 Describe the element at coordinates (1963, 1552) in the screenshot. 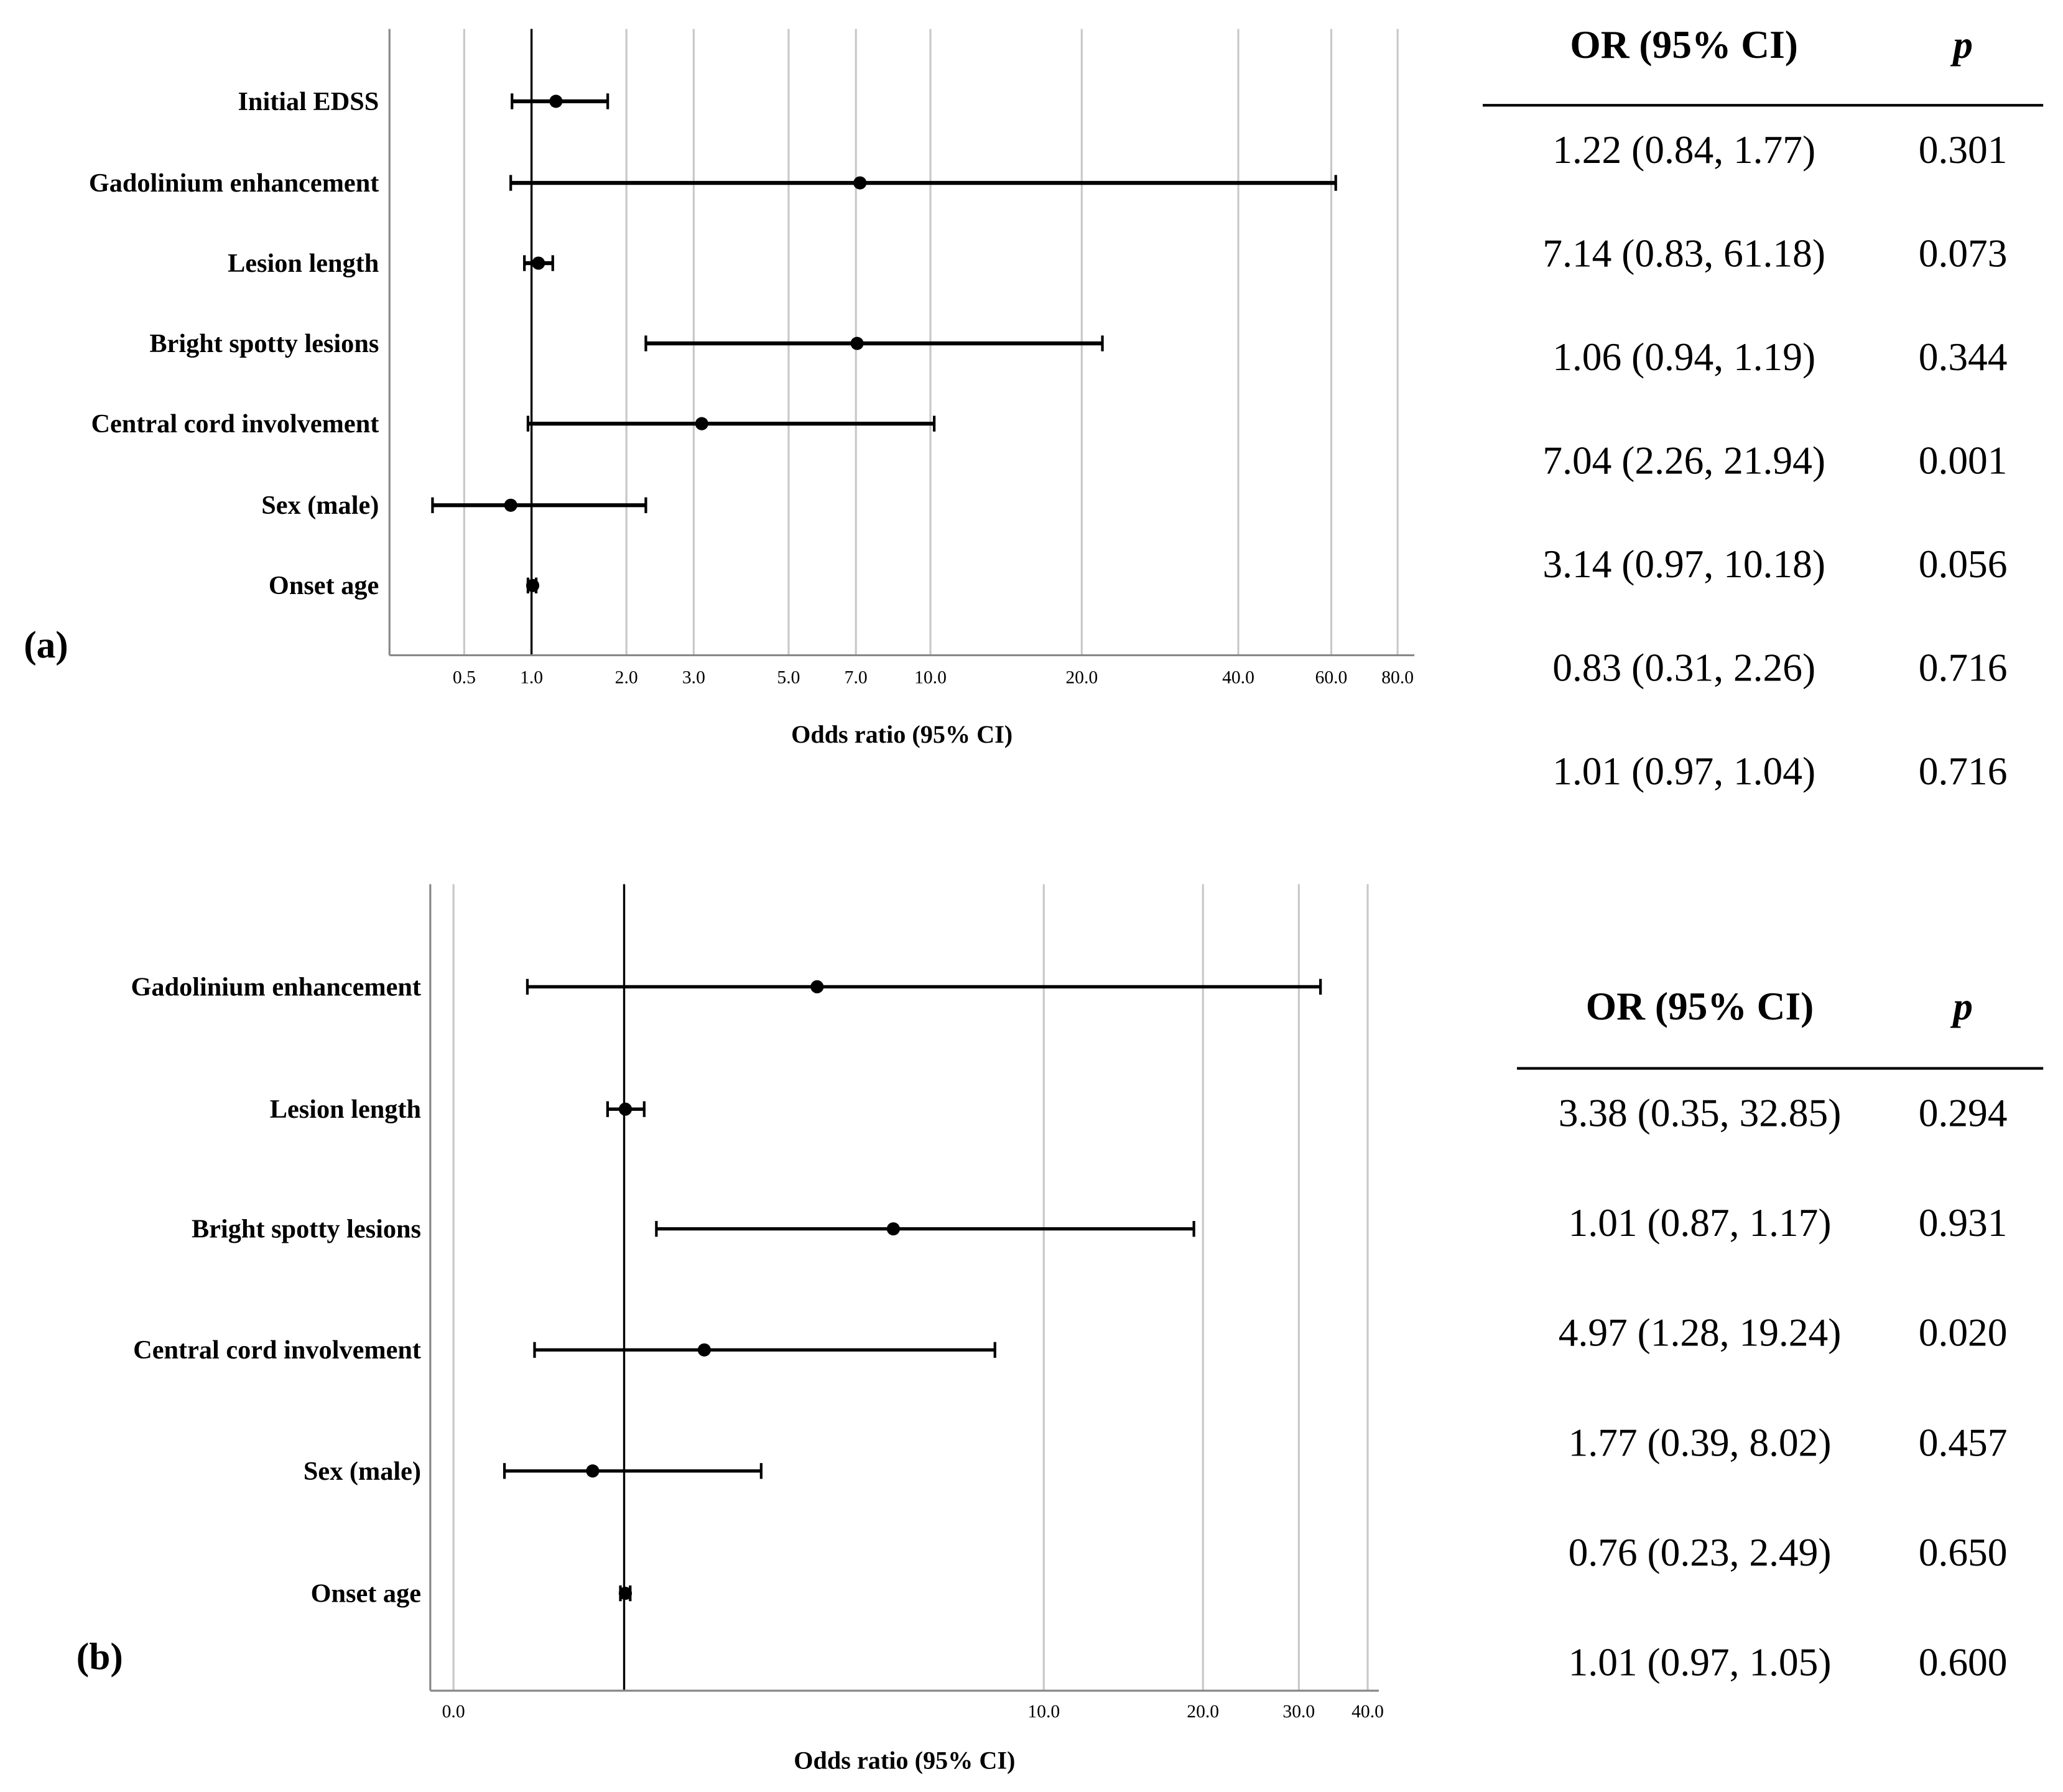

I see `table-cell: 0.650` at that location.